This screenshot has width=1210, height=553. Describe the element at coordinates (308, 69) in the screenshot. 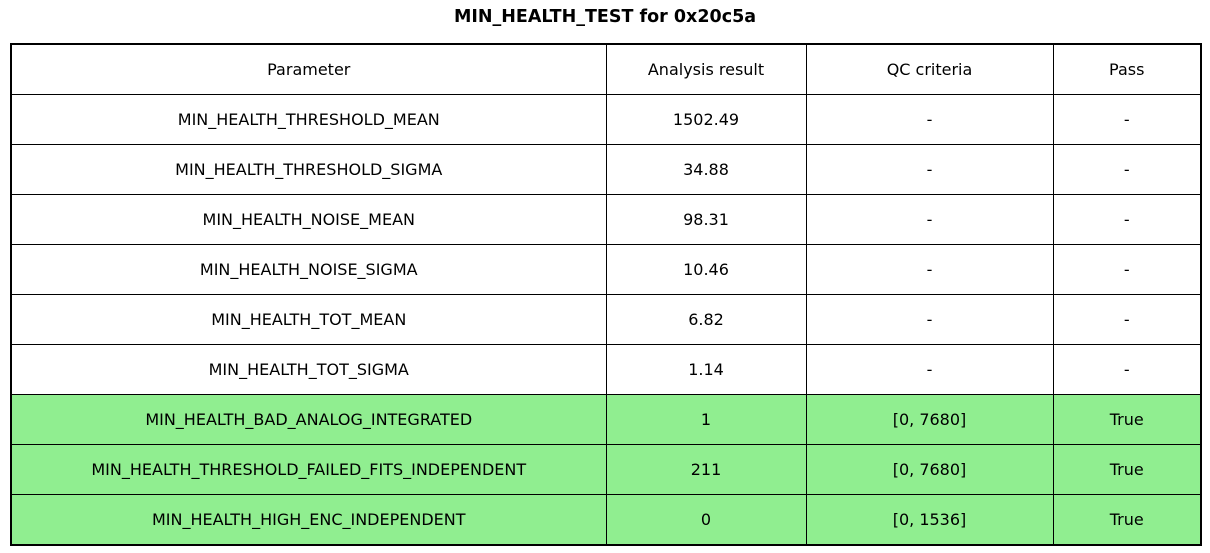

I see `header-parameter: Parameter` at that location.